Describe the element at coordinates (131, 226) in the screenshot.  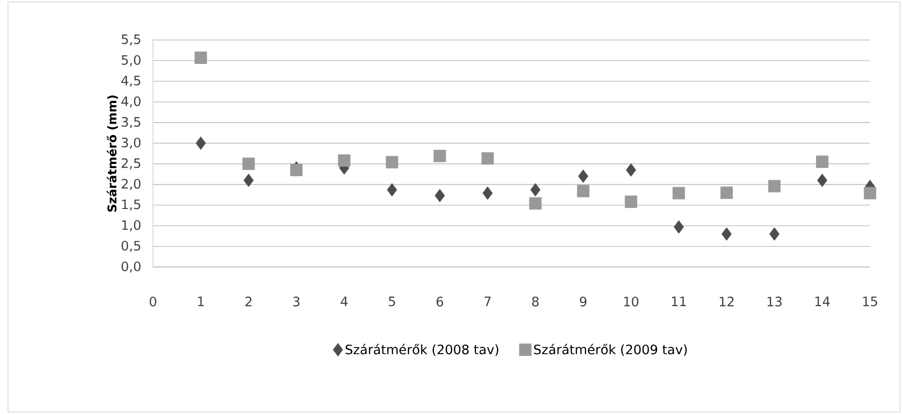
I see `y-tick-label: 1,0` at that location.